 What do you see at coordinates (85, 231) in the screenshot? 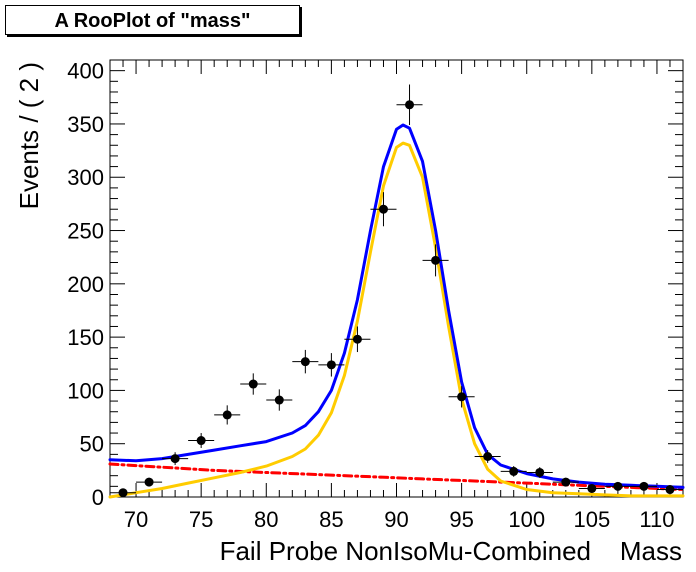
I see `y-tick-label: 250` at bounding box center [85, 231].